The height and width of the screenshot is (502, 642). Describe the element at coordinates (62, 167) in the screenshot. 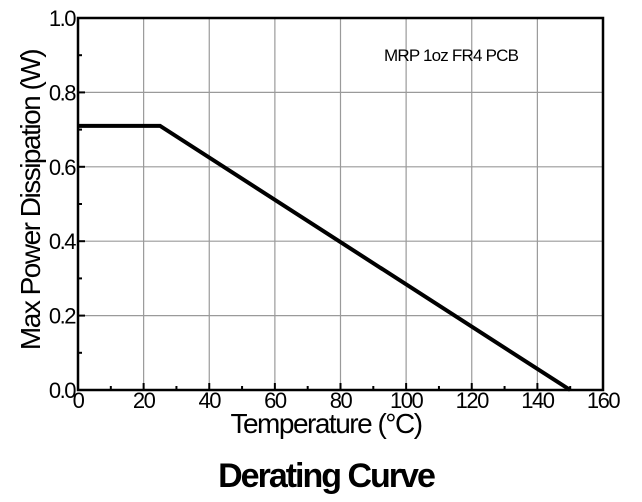

I see `y-tick-label: 0.6` at that location.